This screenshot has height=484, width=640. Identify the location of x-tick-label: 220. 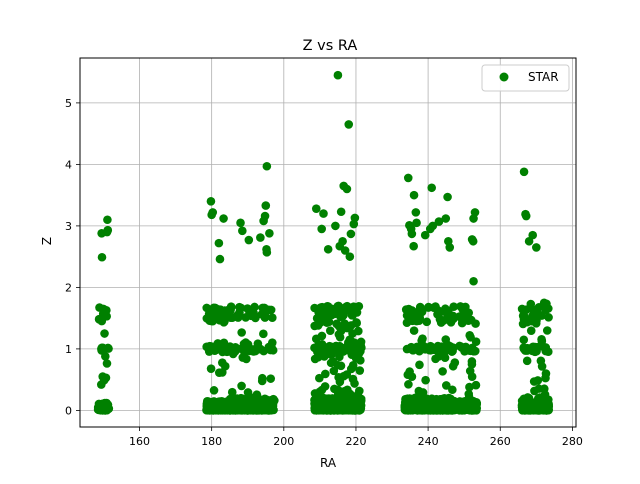
(355, 441).